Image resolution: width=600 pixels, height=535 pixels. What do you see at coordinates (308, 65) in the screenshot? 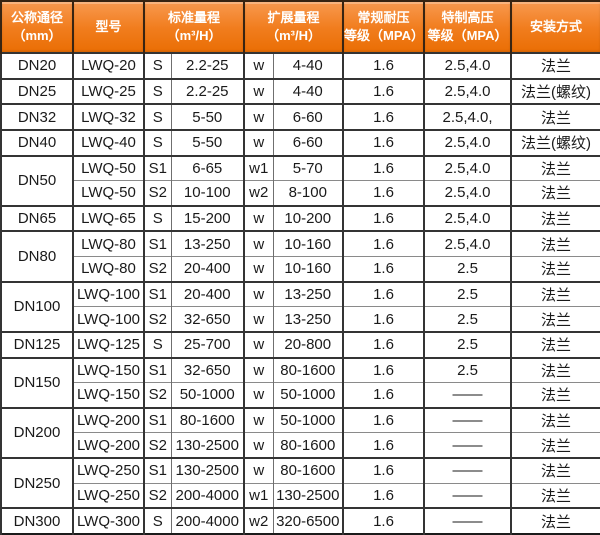
I see `extended-range-cell: 4-40` at bounding box center [308, 65].